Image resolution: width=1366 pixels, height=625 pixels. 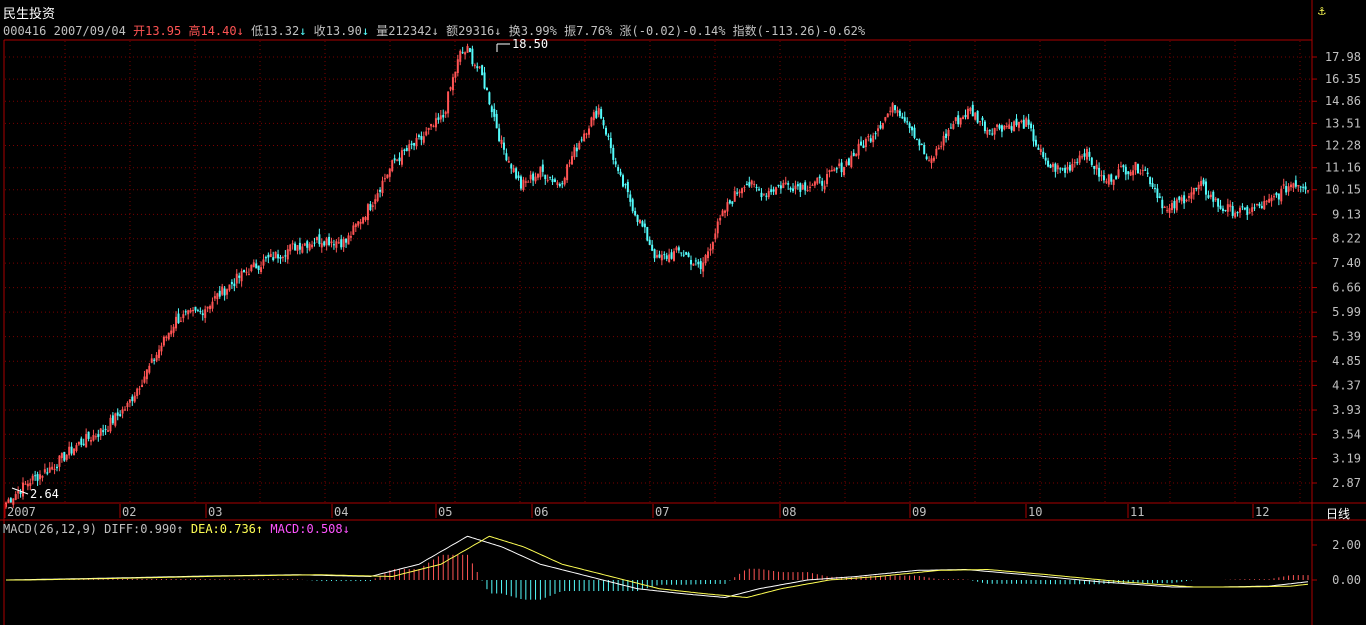 What do you see at coordinates (1137, 512) in the screenshot?
I see `month-label: 11` at bounding box center [1137, 512].